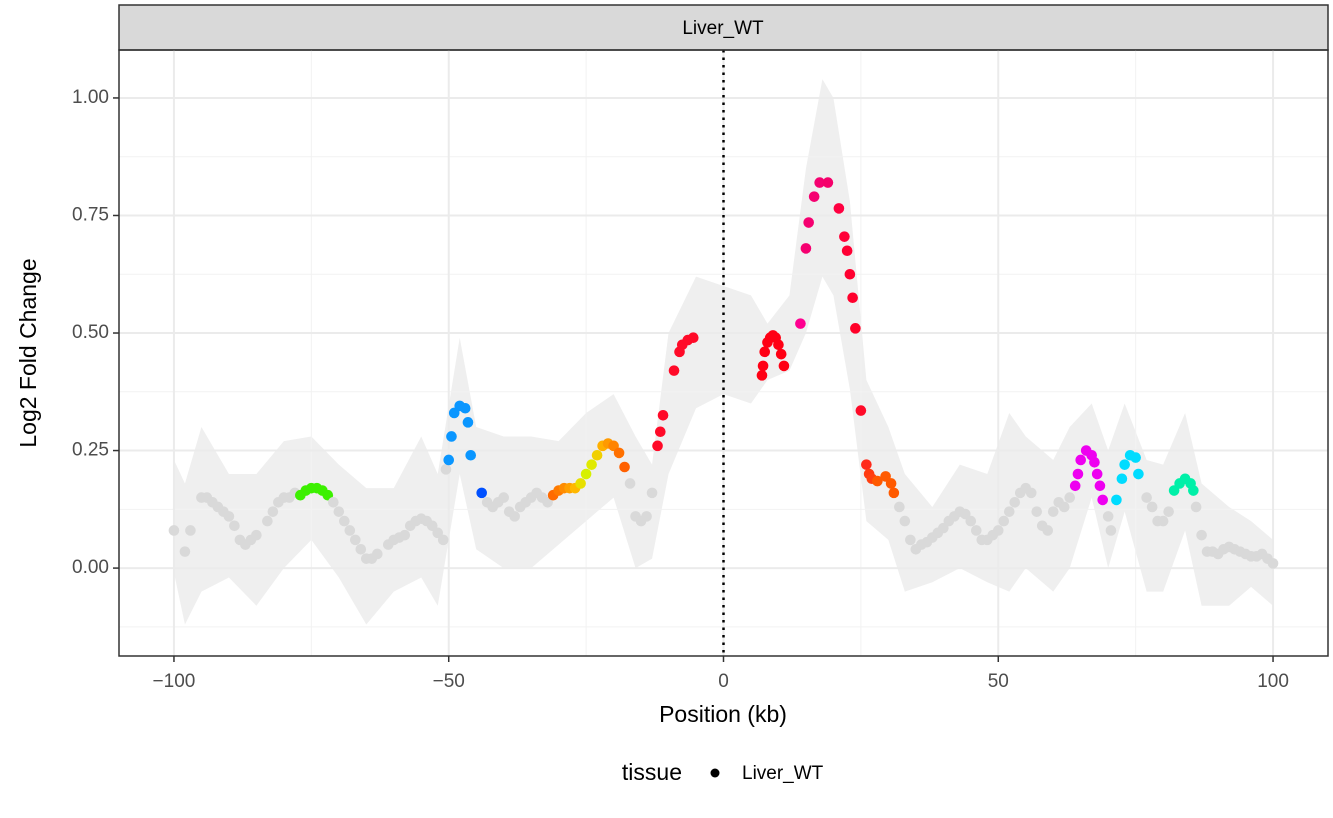 The height and width of the screenshot is (818, 1333). What do you see at coordinates (90, 97) in the screenshot?
I see `y-tick-label: 1.00` at bounding box center [90, 97].